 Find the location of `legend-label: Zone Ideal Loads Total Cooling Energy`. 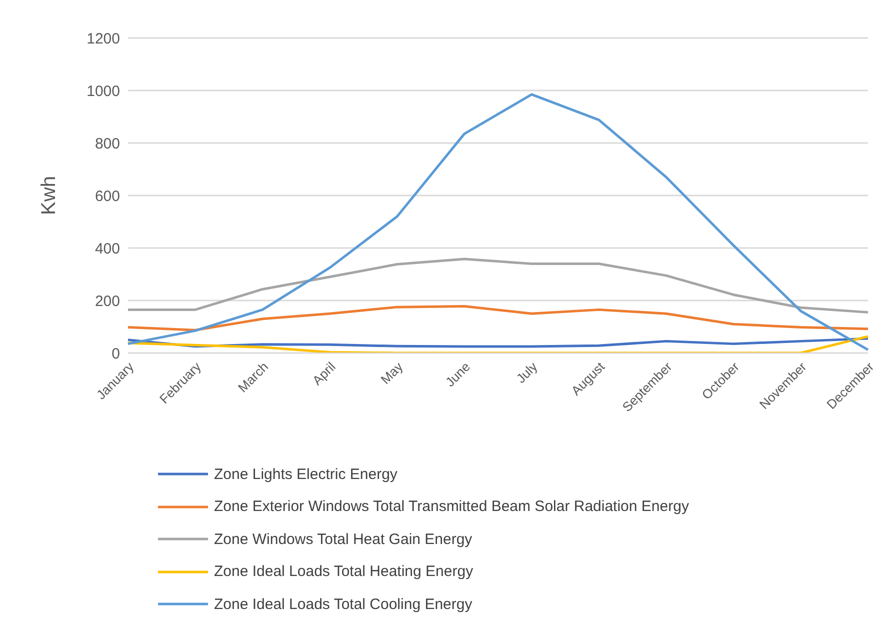

legend-label: Zone Ideal Loads Total Cooling Energy is located at coordinates (343, 604).